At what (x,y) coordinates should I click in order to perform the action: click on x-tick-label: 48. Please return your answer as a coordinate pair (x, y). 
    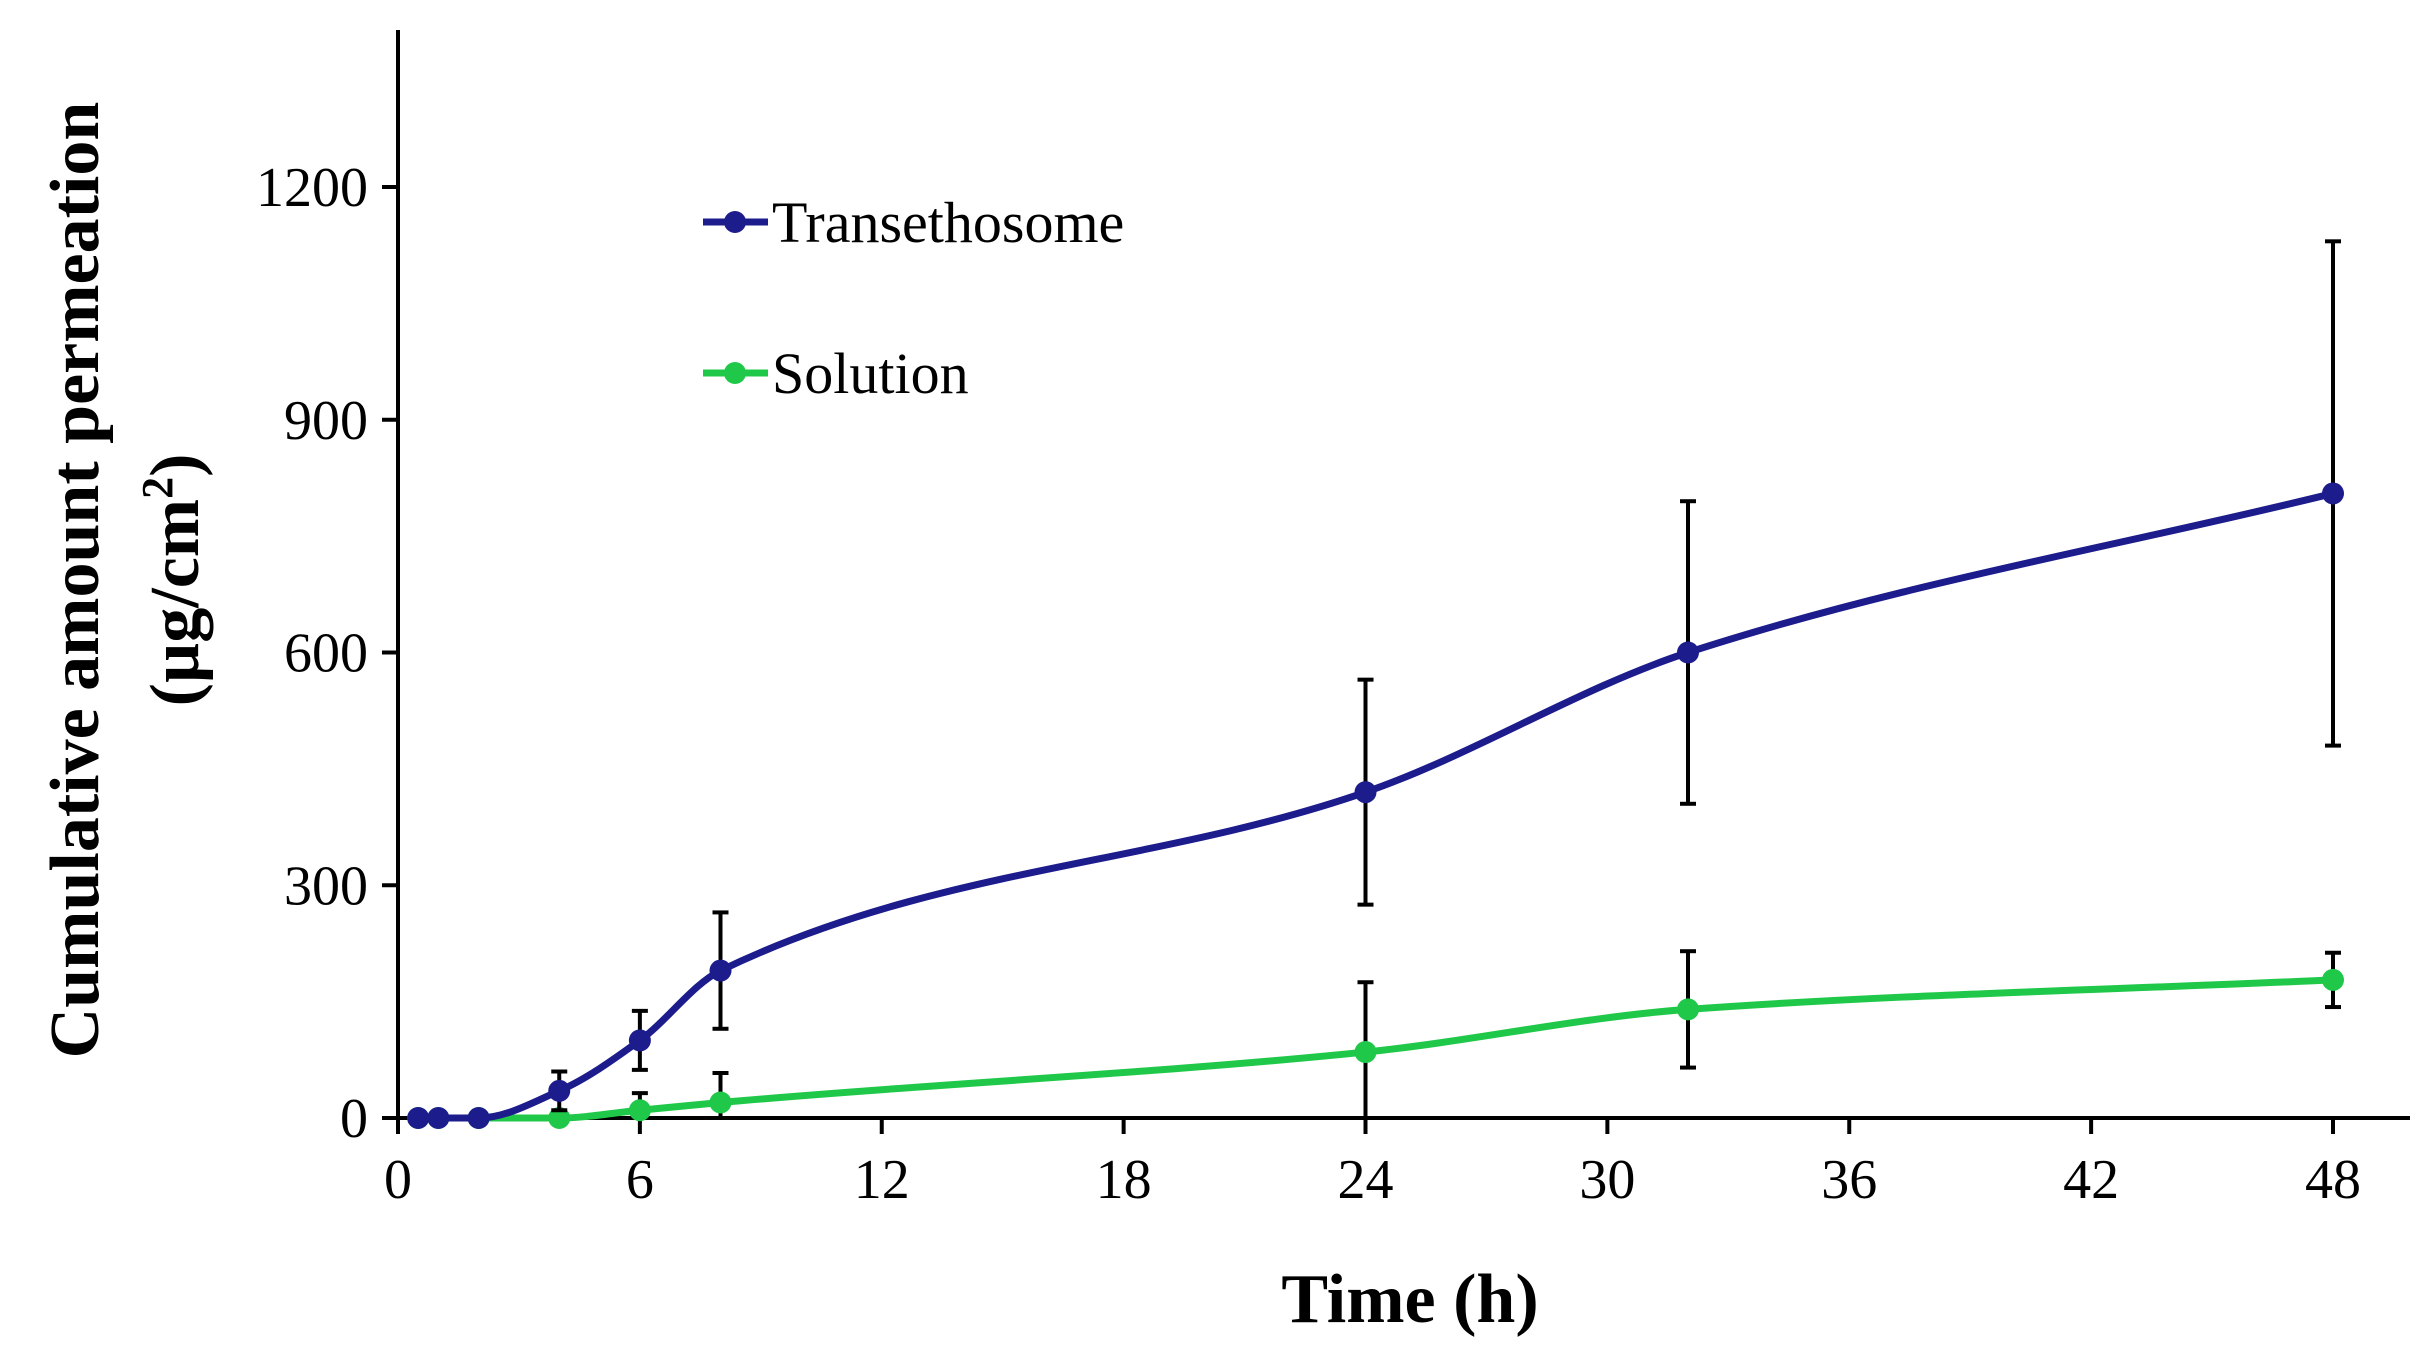
    Looking at the image, I should click on (2333, 1180).